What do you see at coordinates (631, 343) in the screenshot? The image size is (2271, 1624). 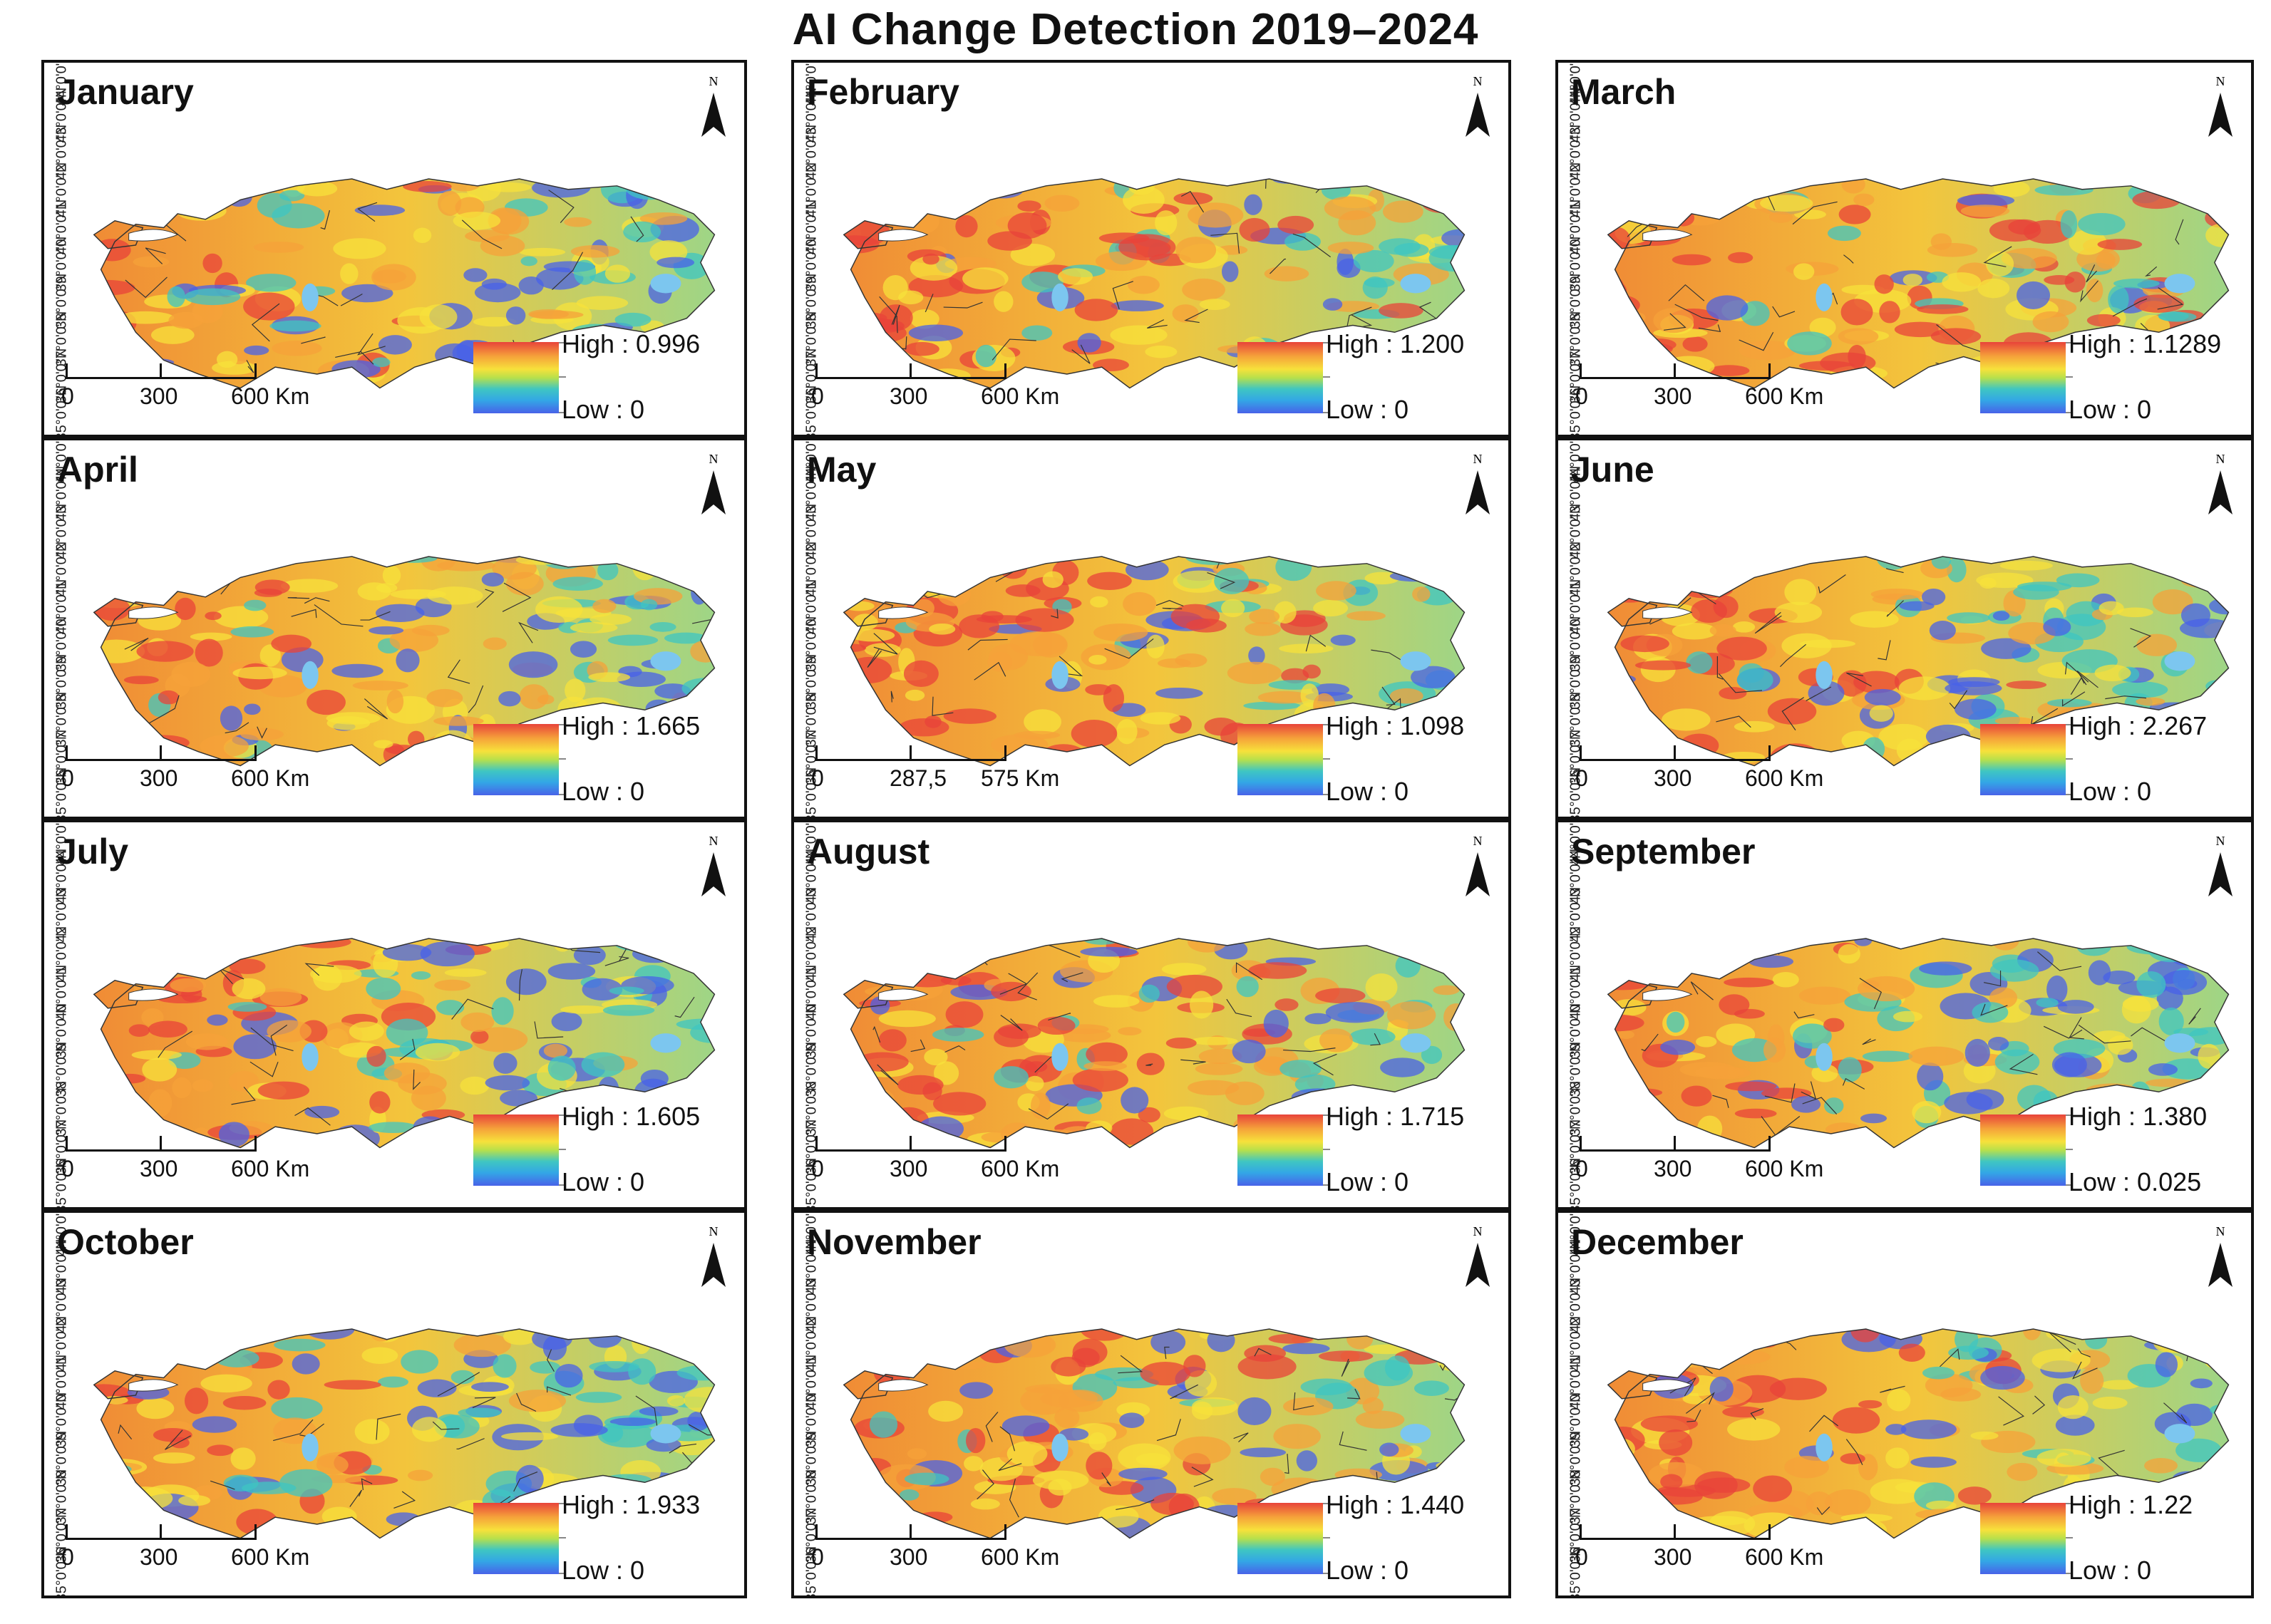 I see `legend-high: High : 0.996` at bounding box center [631, 343].